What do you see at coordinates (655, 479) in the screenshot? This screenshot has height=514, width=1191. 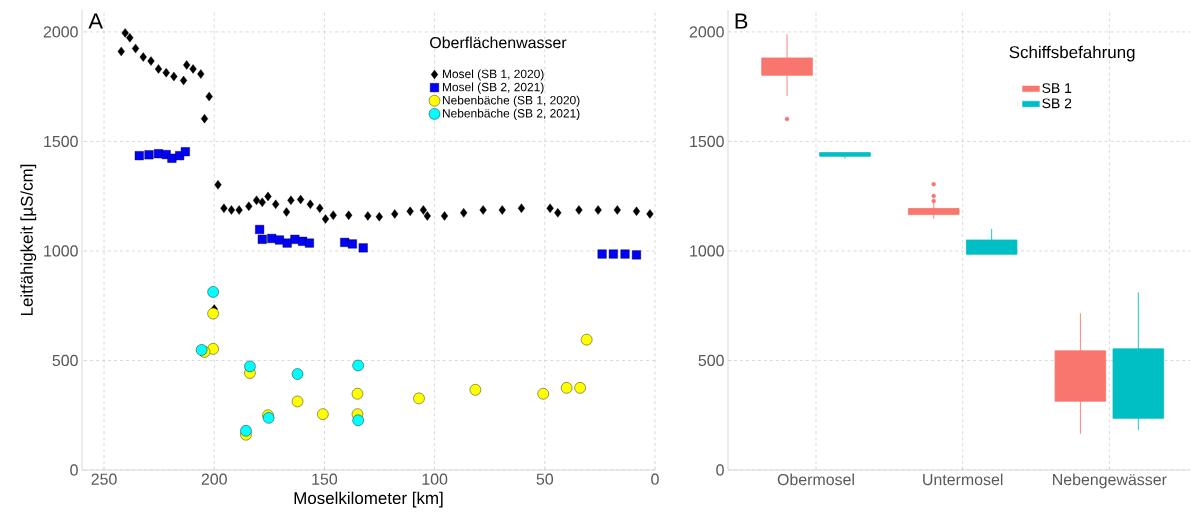 I see `x-tick-label: 0` at bounding box center [655, 479].